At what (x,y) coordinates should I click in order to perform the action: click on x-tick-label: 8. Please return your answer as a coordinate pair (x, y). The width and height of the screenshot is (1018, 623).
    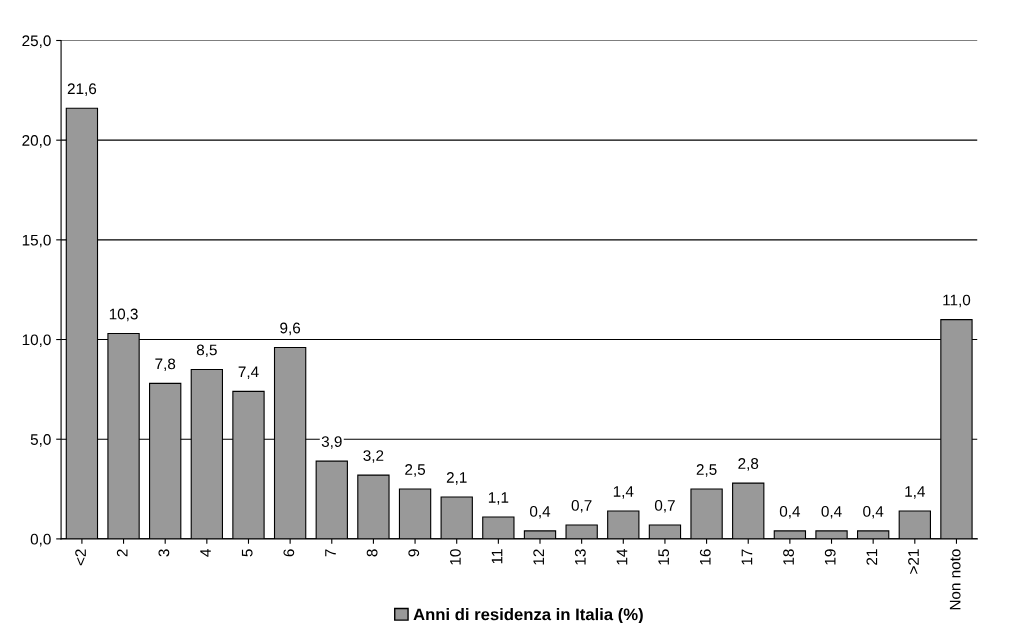
    Looking at the image, I should click on (372, 553).